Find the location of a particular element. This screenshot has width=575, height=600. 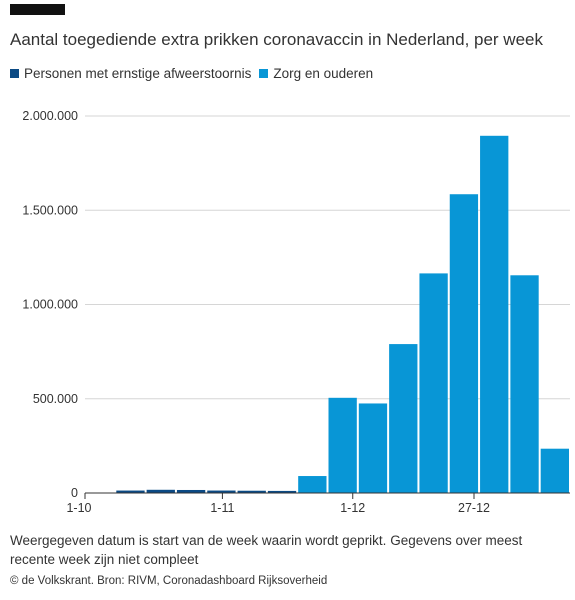

legend-item-zorg-ouderen: Zorg en ouderen is located at coordinates (316, 73).